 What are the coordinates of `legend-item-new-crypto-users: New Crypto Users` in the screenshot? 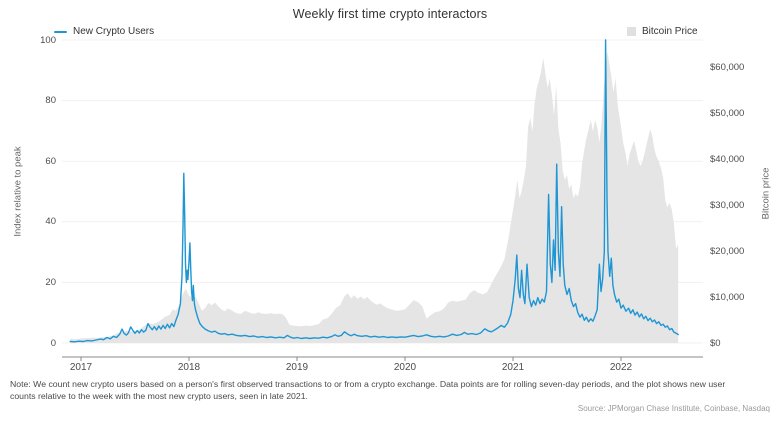 It's located at (104, 31).